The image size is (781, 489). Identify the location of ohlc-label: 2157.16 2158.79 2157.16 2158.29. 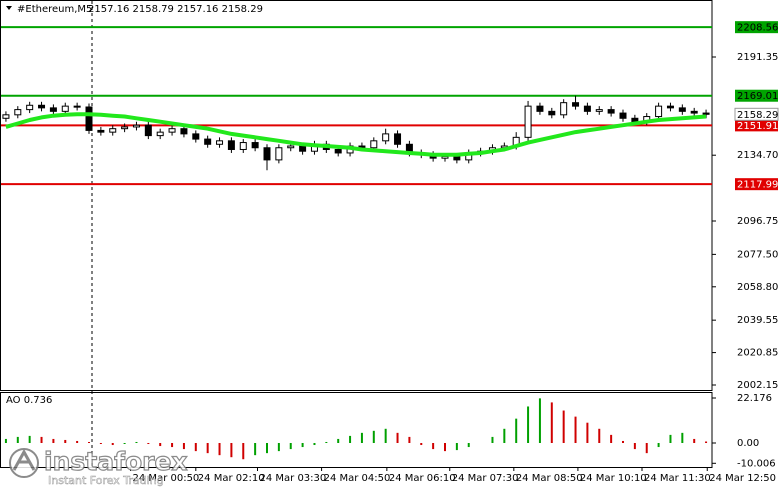
(175, 9).